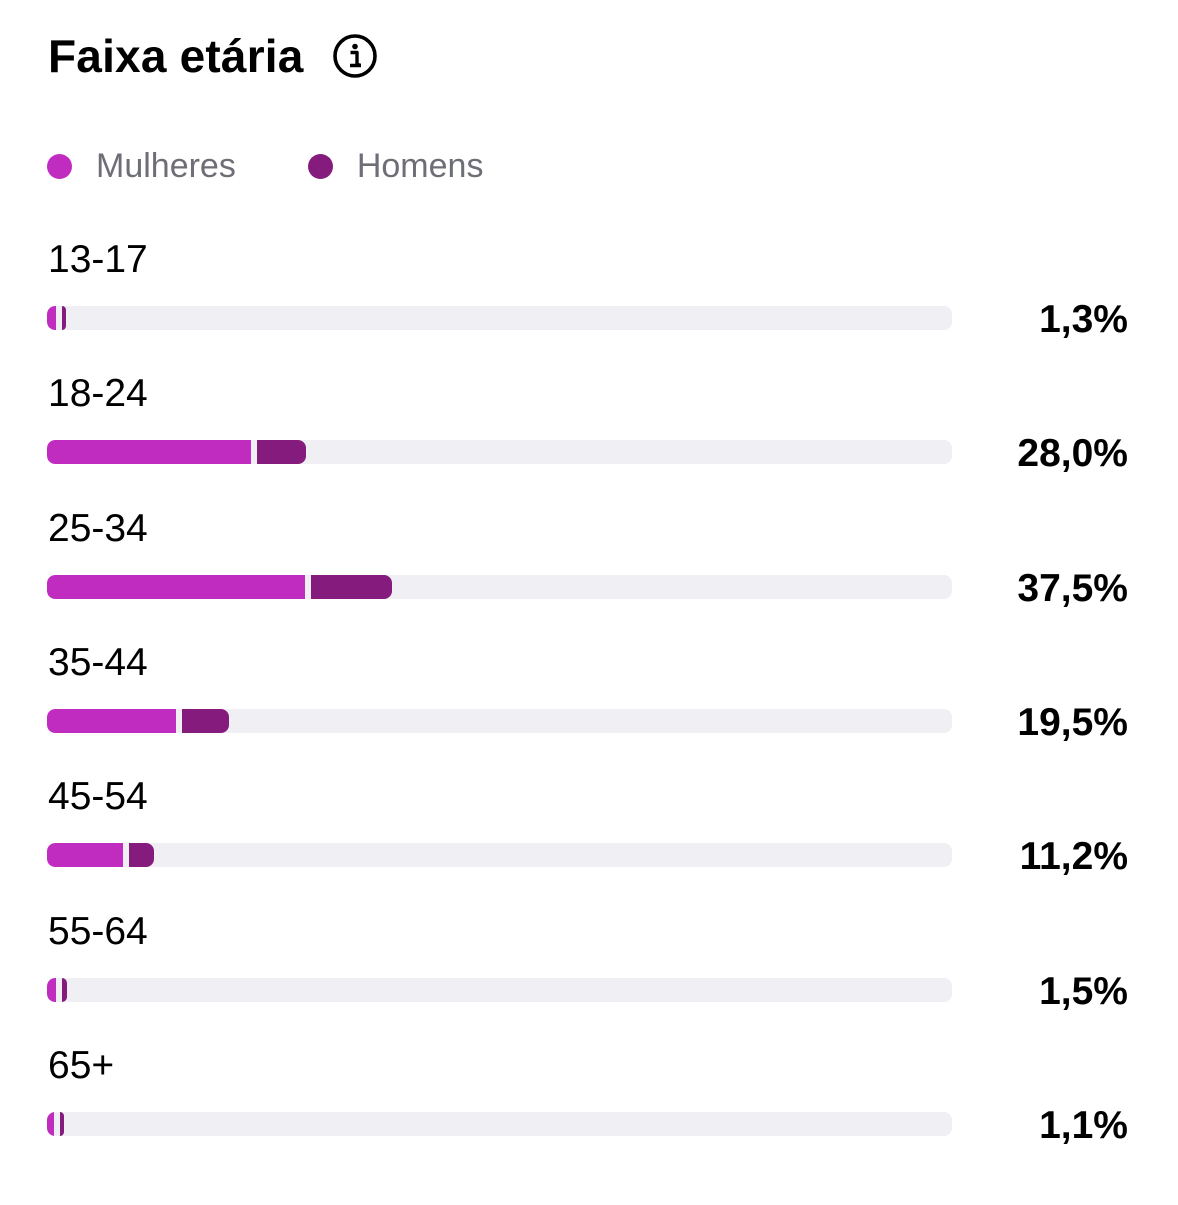 The image size is (1178, 1205). What do you see at coordinates (1072, 588) in the screenshot?
I see `bar-total-label: 37,5%` at bounding box center [1072, 588].